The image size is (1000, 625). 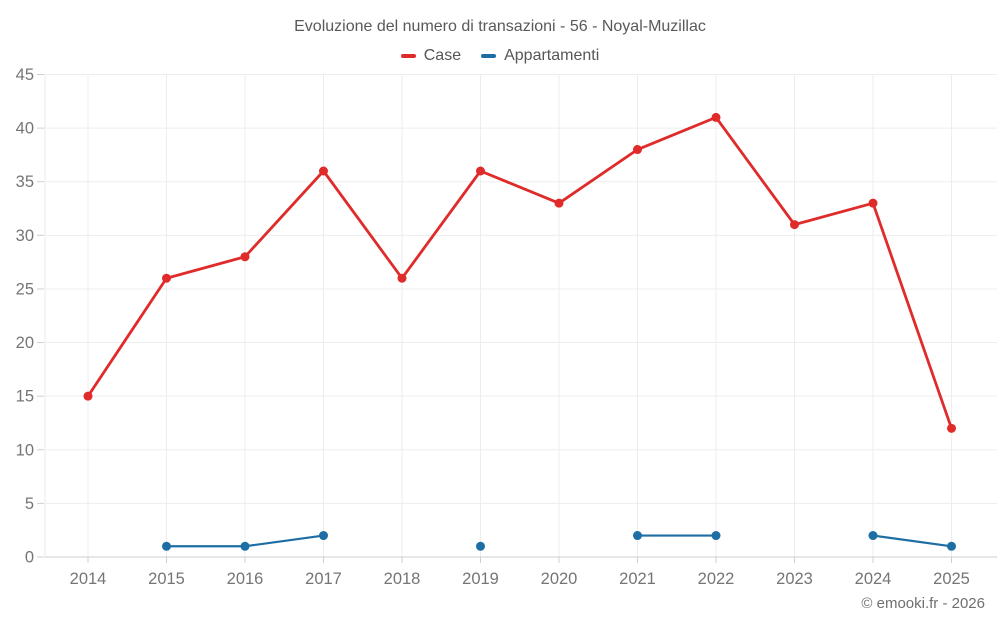 What do you see at coordinates (25, 129) in the screenshot?
I see `y-tick-label: 40` at bounding box center [25, 129].